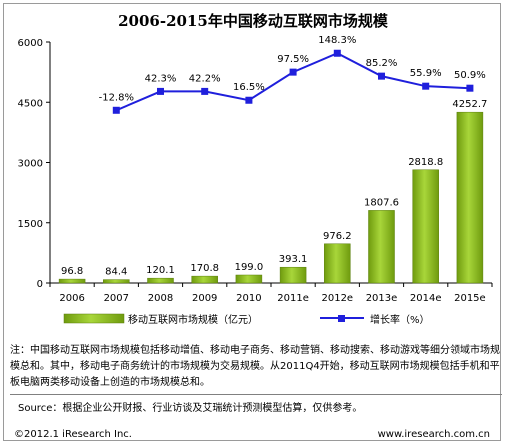  What do you see at coordinates (337, 236) in the screenshot?
I see `bar-value-label: 976.2` at bounding box center [337, 236].